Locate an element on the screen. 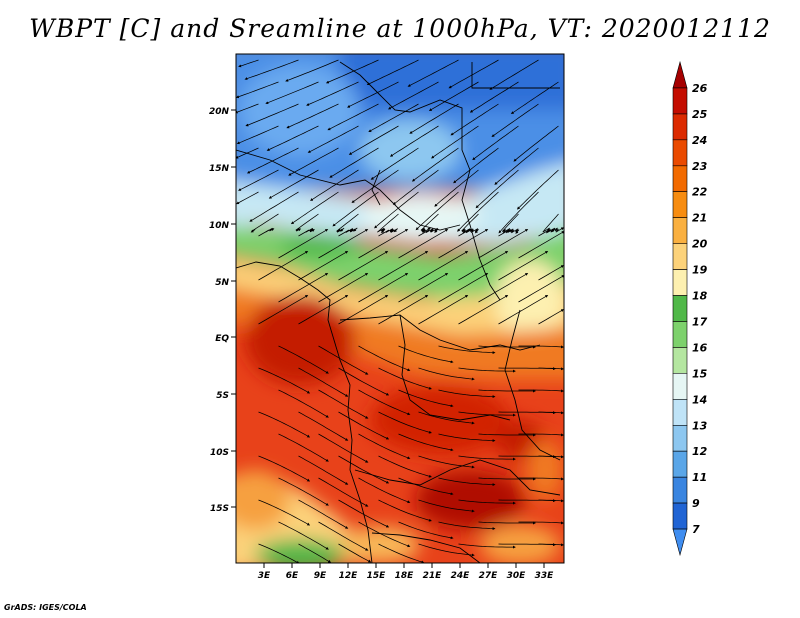  colorbar-label: 17 is located at coordinates (700, 321).